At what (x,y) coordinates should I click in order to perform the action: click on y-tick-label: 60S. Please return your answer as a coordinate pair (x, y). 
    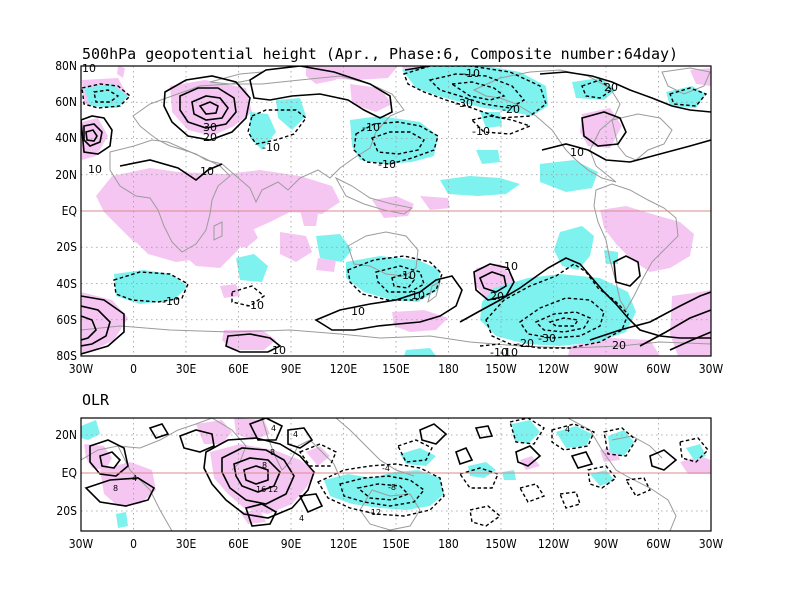
    Looking at the image, I should click on (66, 320).